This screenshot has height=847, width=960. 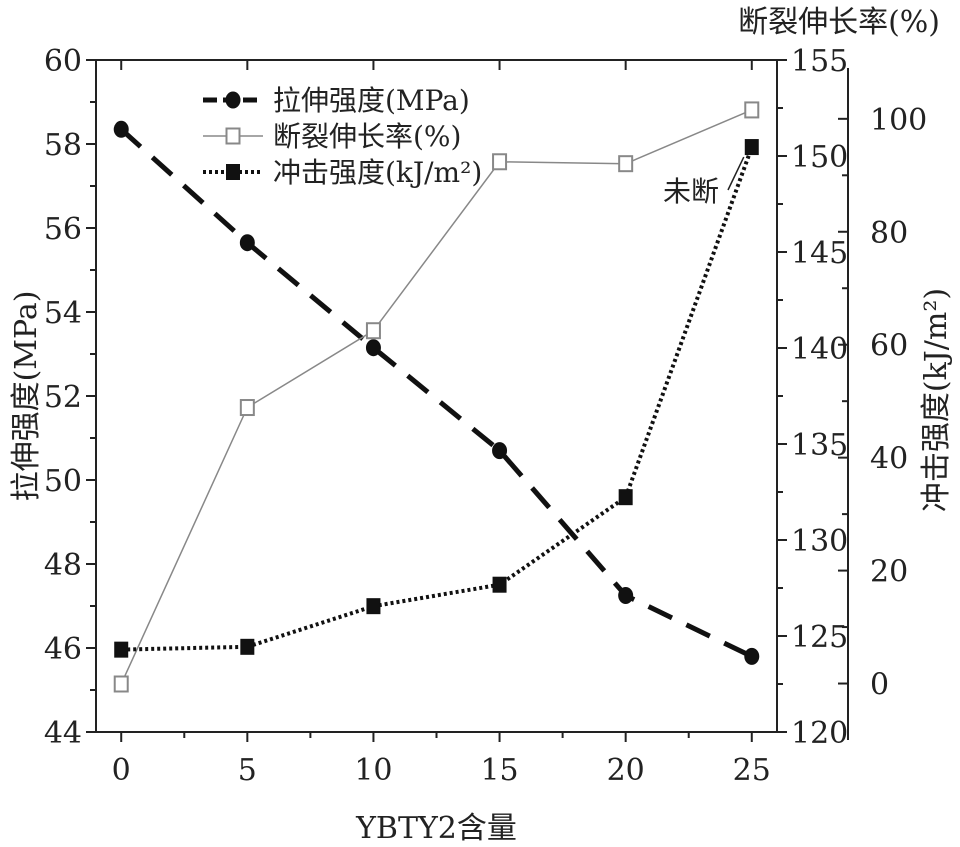 I want to click on left-y-tick-label: 44, so click(x=63, y=733).